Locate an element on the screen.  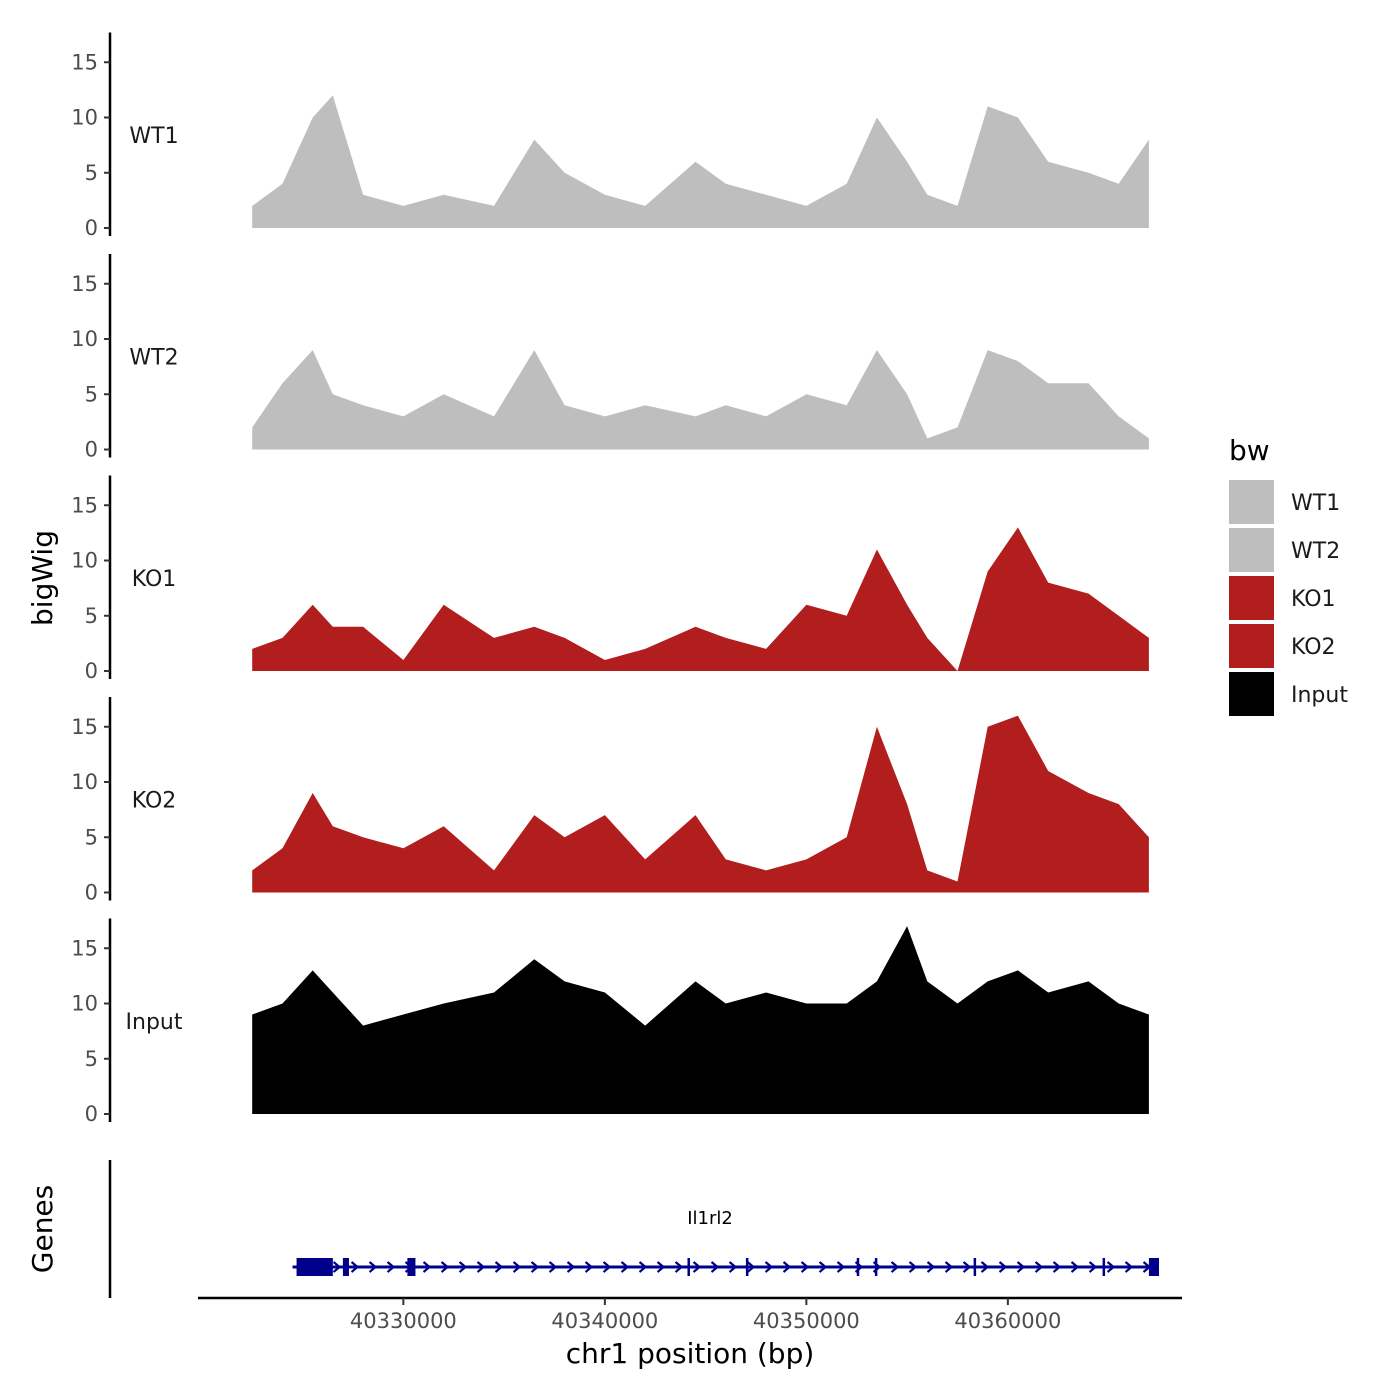
track-label: KO1 is located at coordinates (154, 579).